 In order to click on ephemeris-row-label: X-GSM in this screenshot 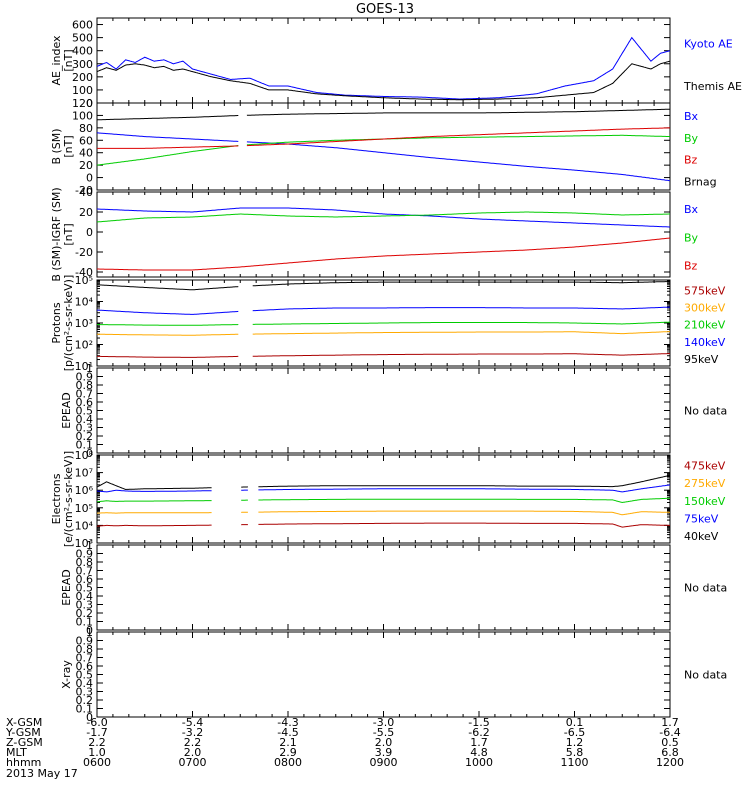, I will do `click(24, 722)`.